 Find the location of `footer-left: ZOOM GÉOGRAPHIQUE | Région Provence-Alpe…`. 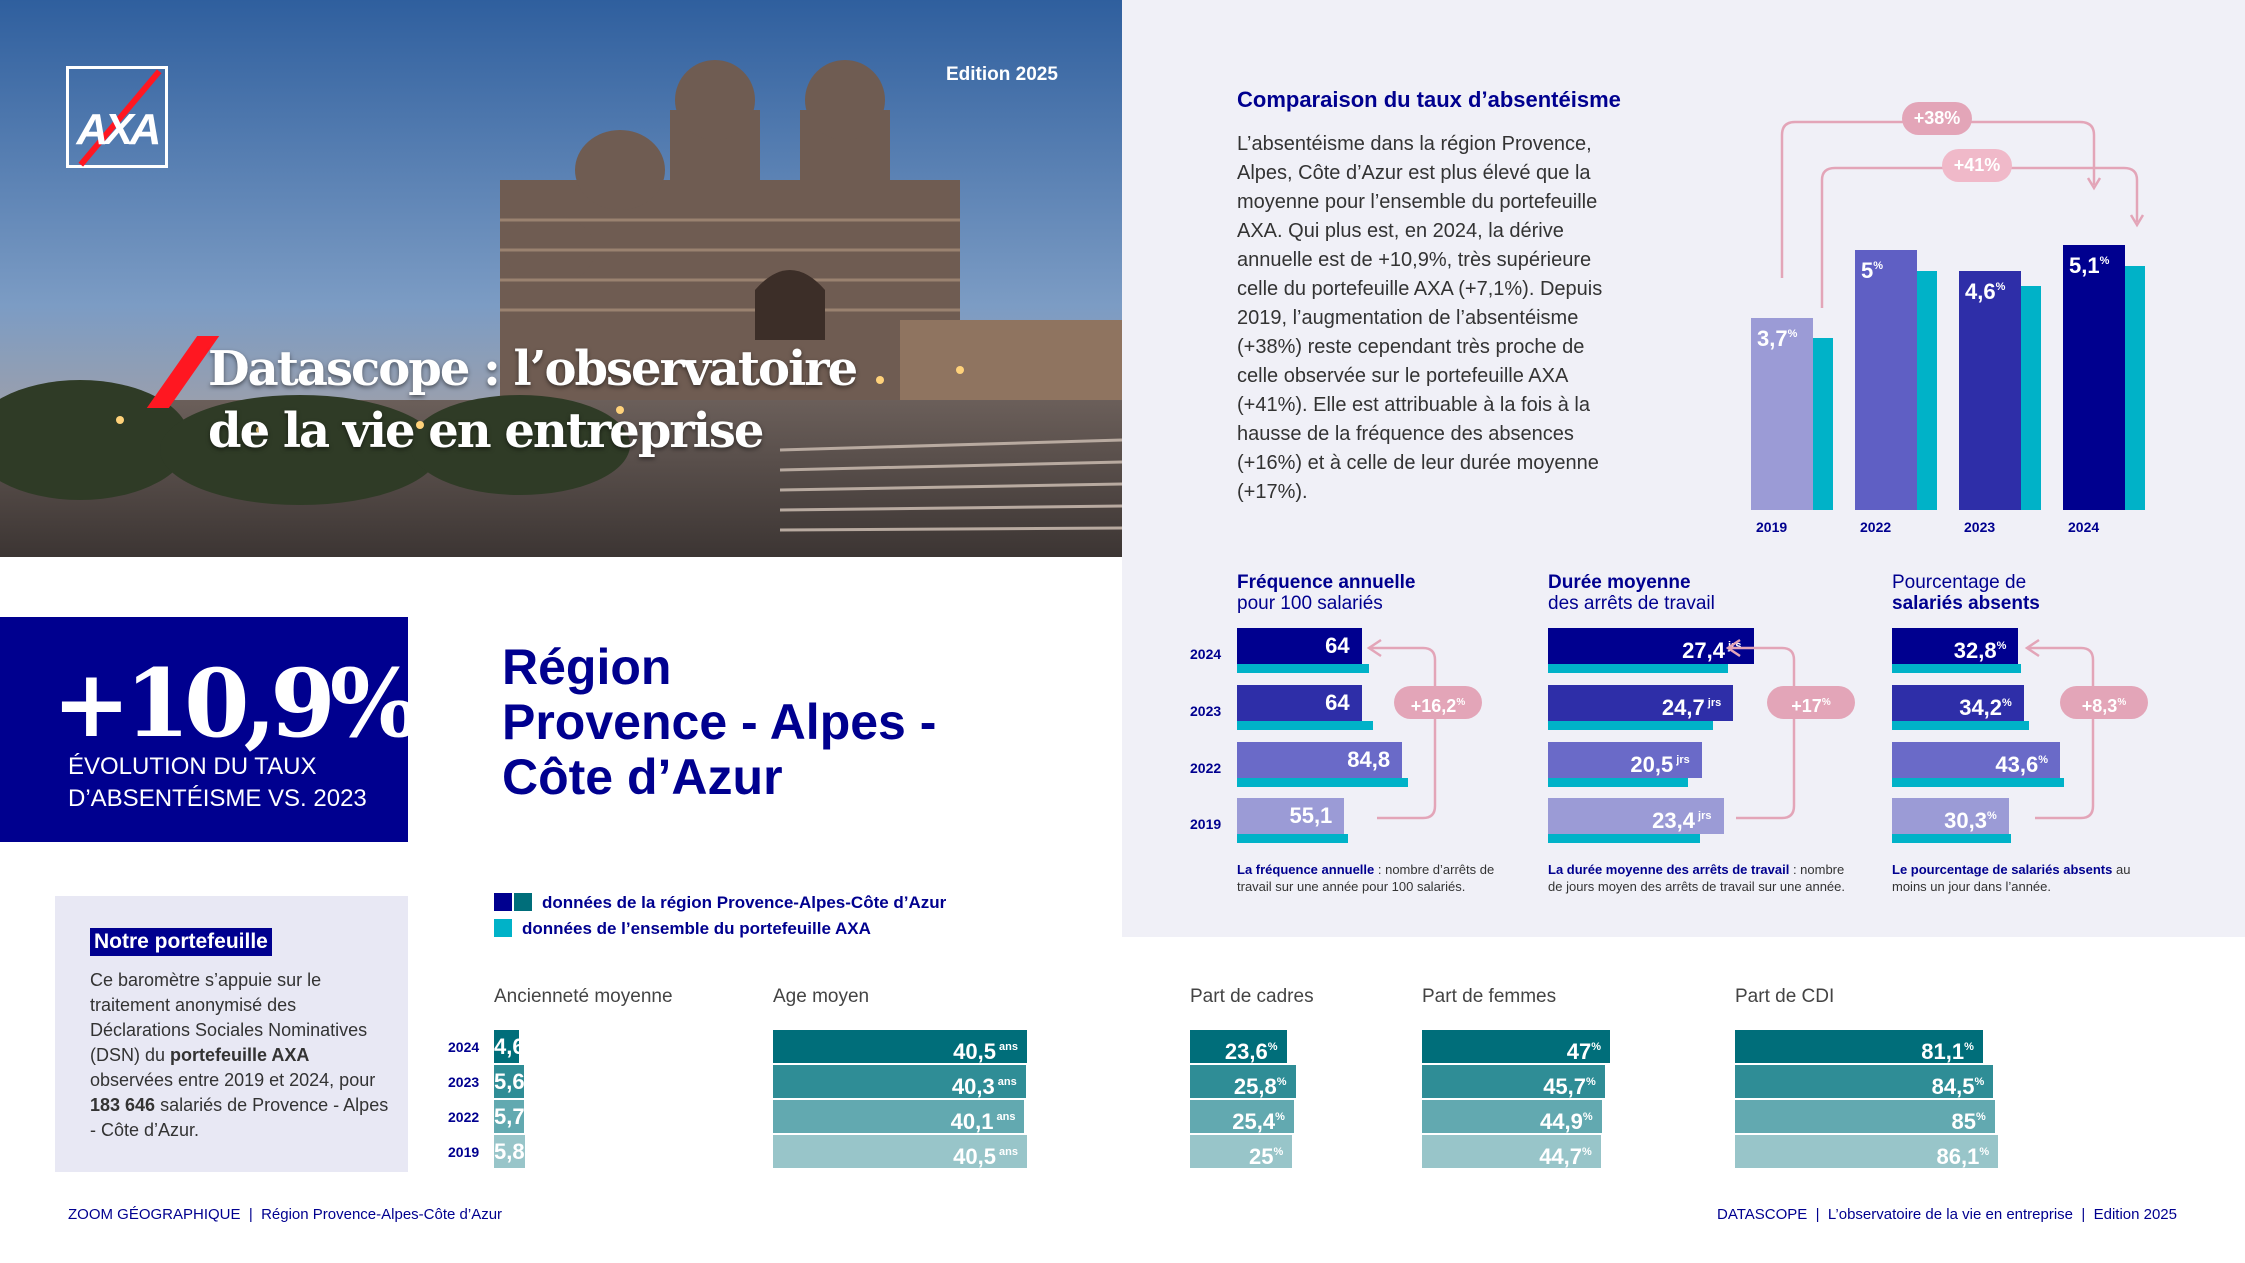

footer-left: ZOOM GÉOGRAPHIQUE | Région Provence-Alpe… is located at coordinates (285, 1214).